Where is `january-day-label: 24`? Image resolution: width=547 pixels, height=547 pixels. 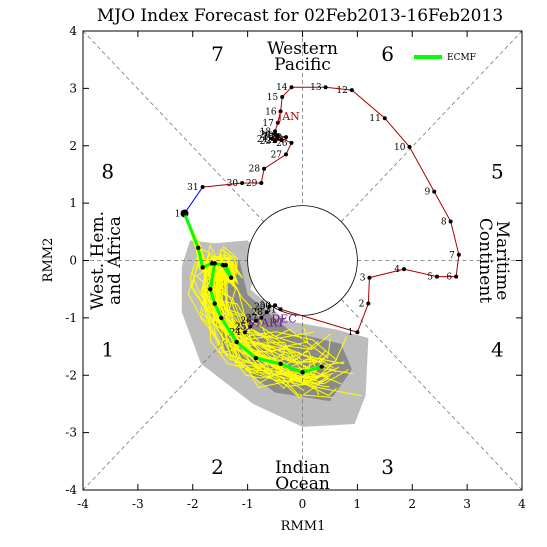
january-day-label: 24 is located at coordinates (266, 135).